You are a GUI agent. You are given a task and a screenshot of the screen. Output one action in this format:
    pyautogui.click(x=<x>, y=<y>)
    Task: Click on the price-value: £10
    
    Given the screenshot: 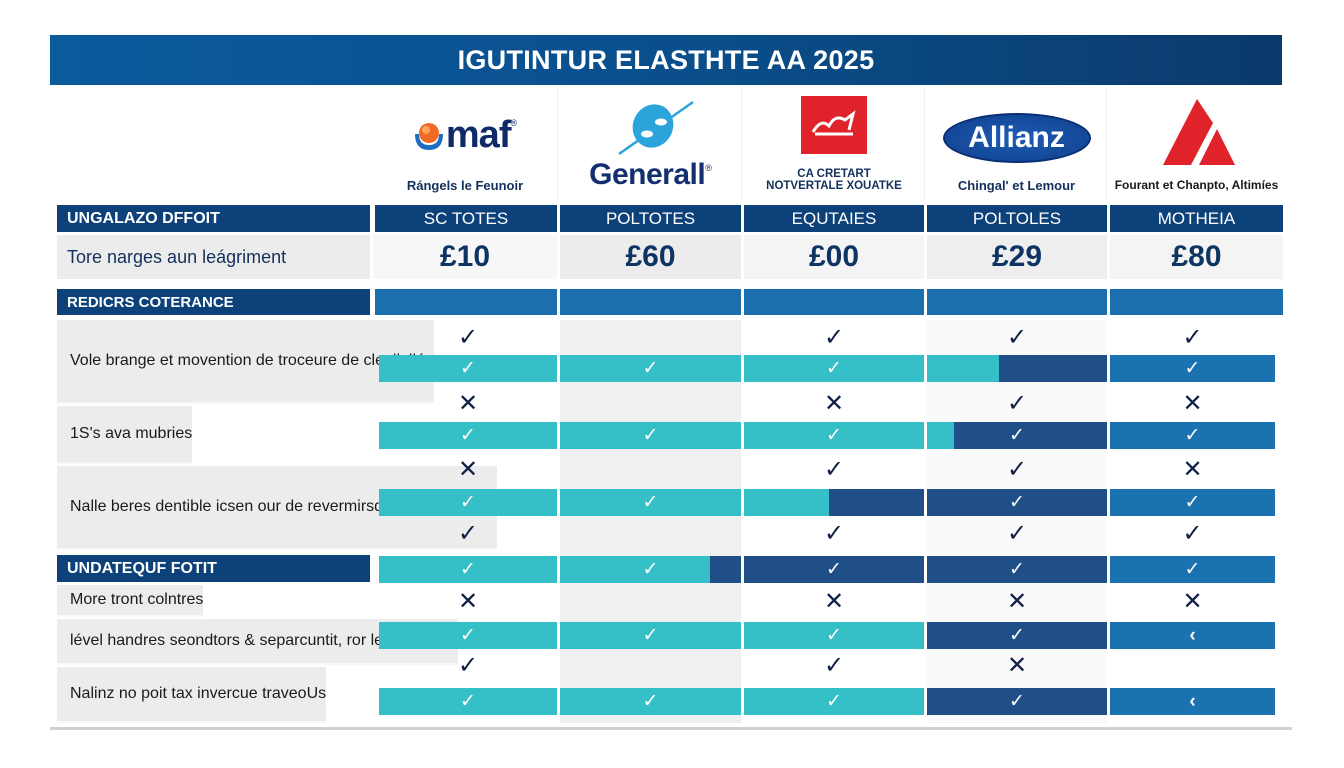 What is the action you would take?
    pyautogui.click(x=465, y=257)
    